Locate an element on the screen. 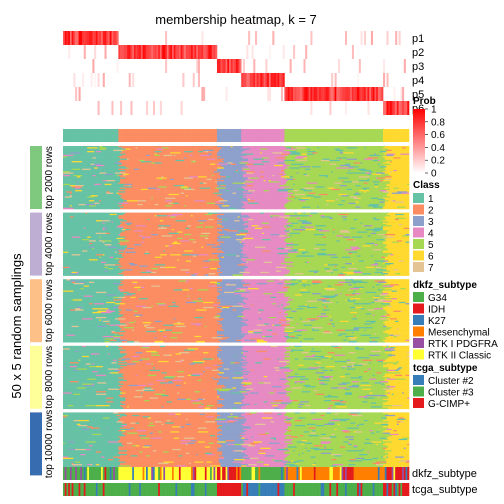 The image size is (504, 504). prob-row-label: p3 is located at coordinates (418, 67).